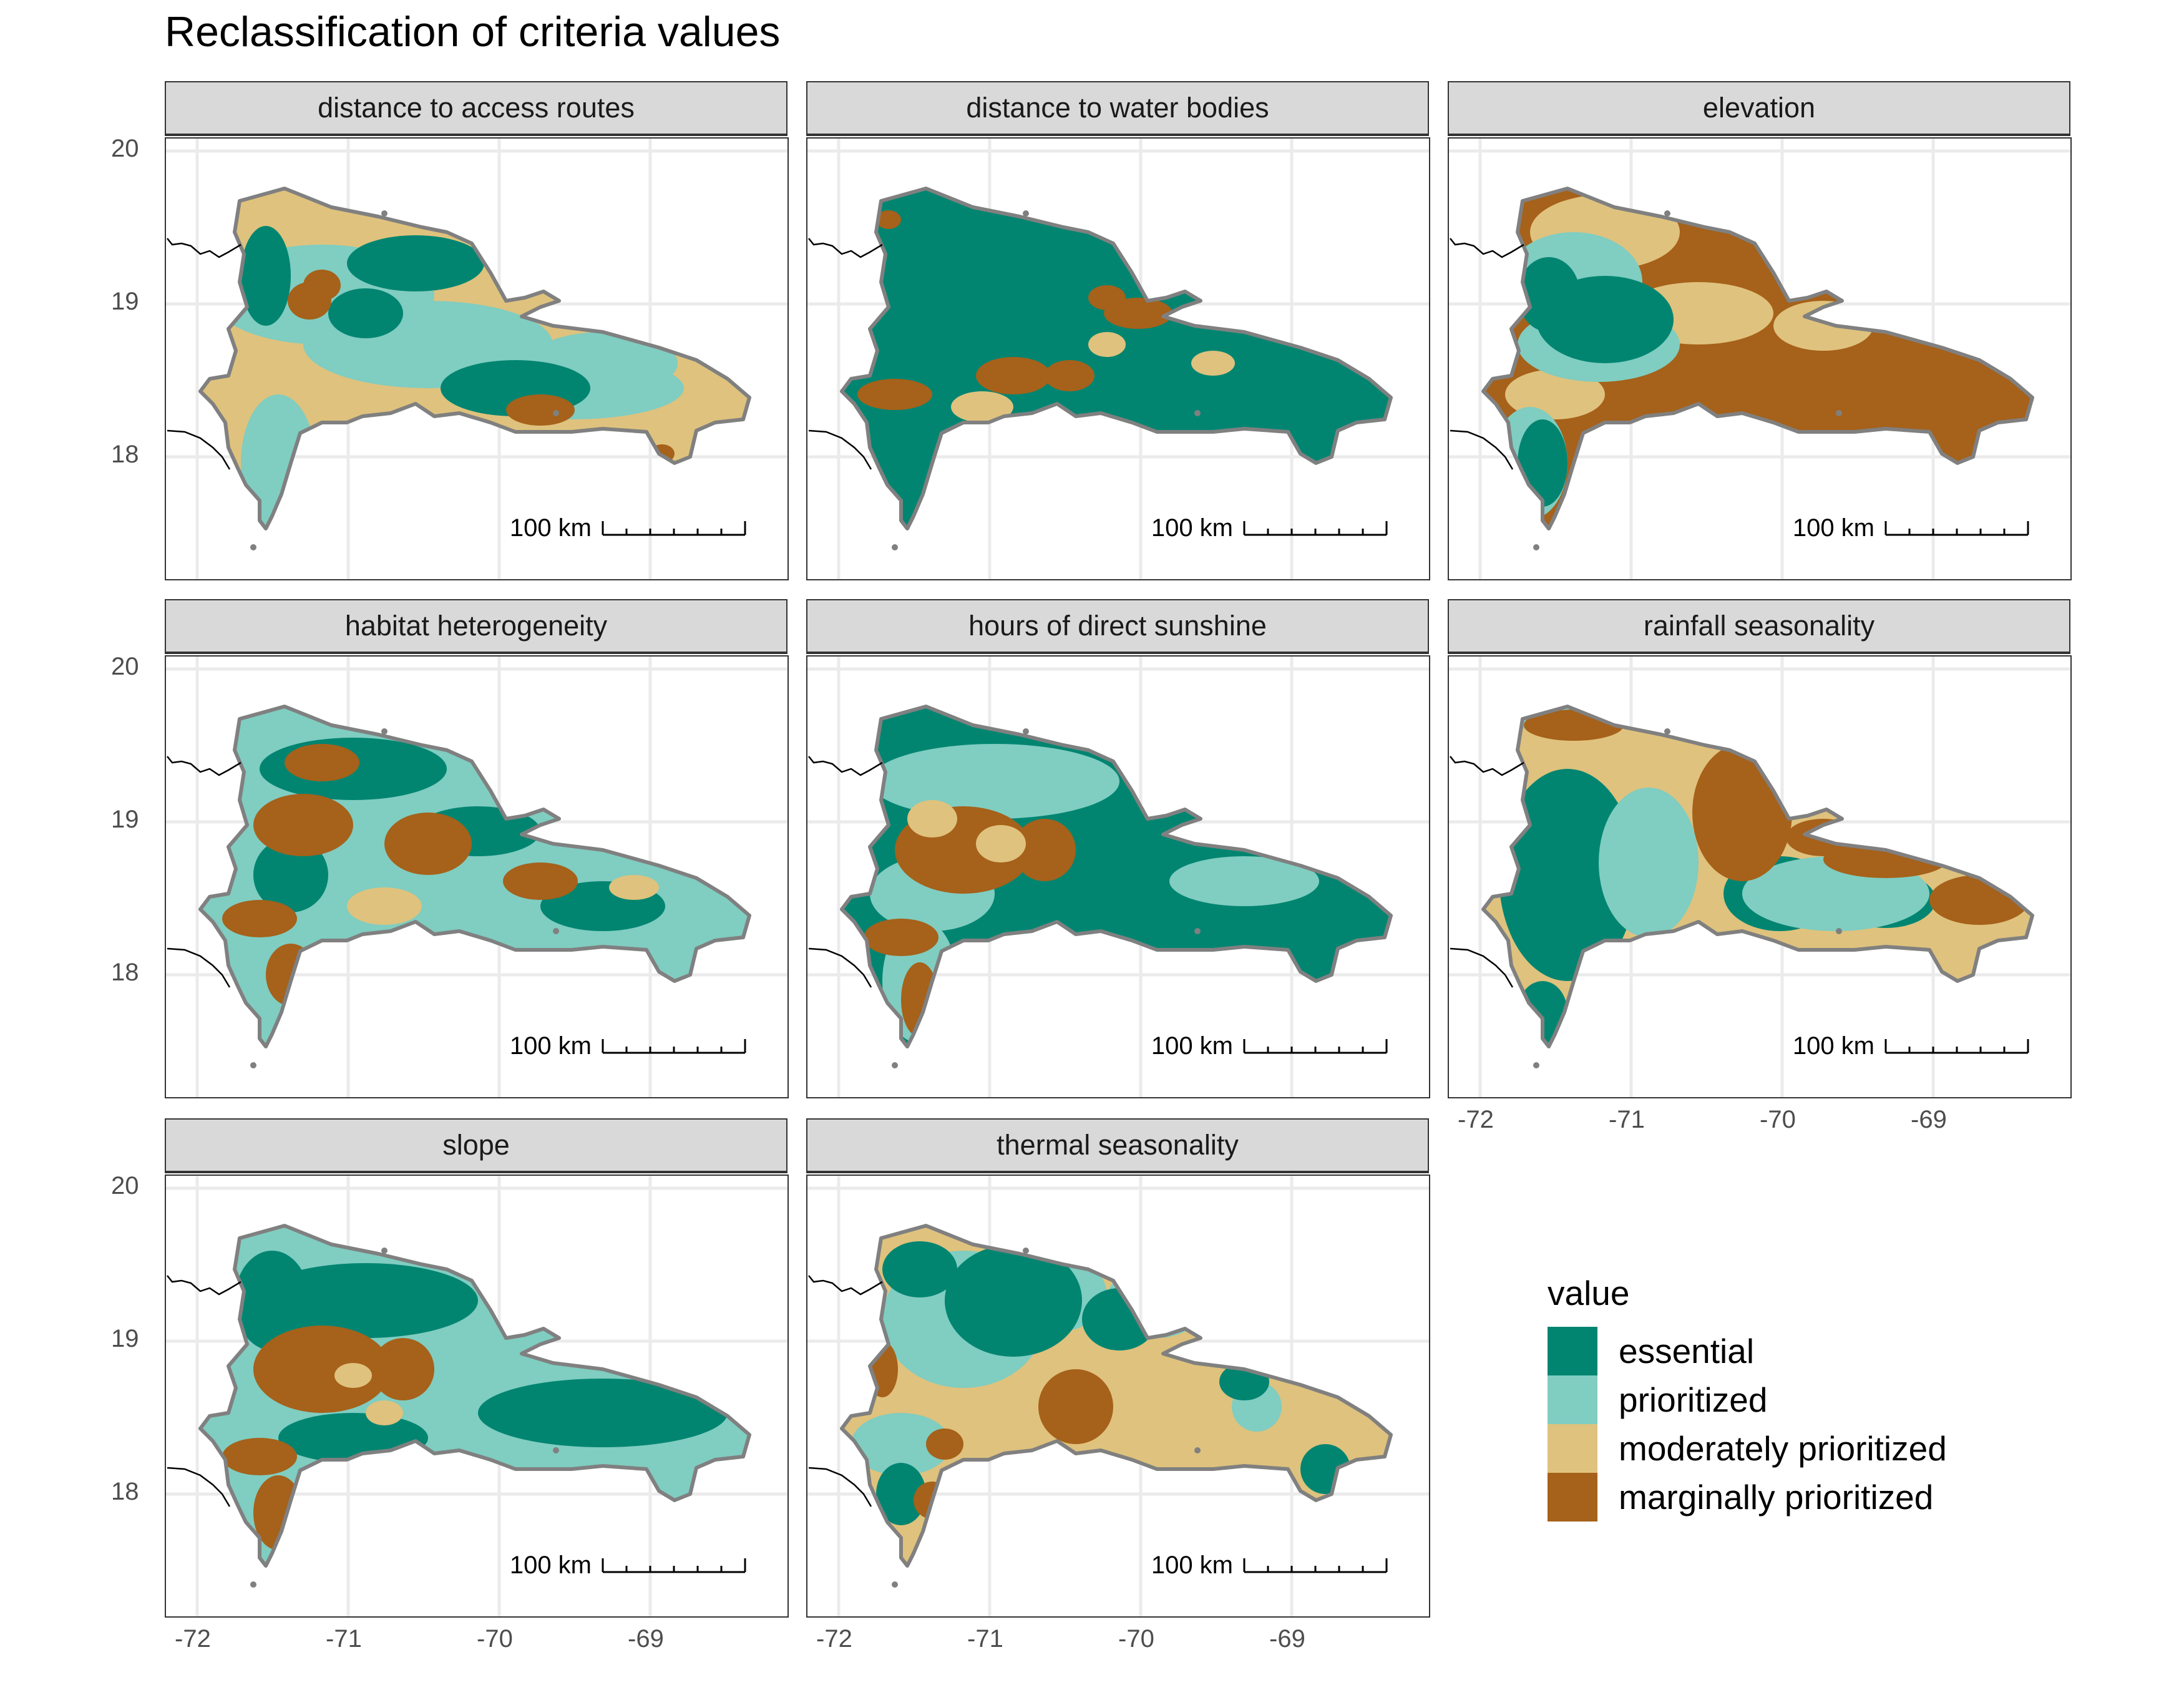 The image size is (2184, 1685). Describe the element at coordinates (1759, 626) in the screenshot. I see `facet-strip-label: rainfall seasonality` at that location.